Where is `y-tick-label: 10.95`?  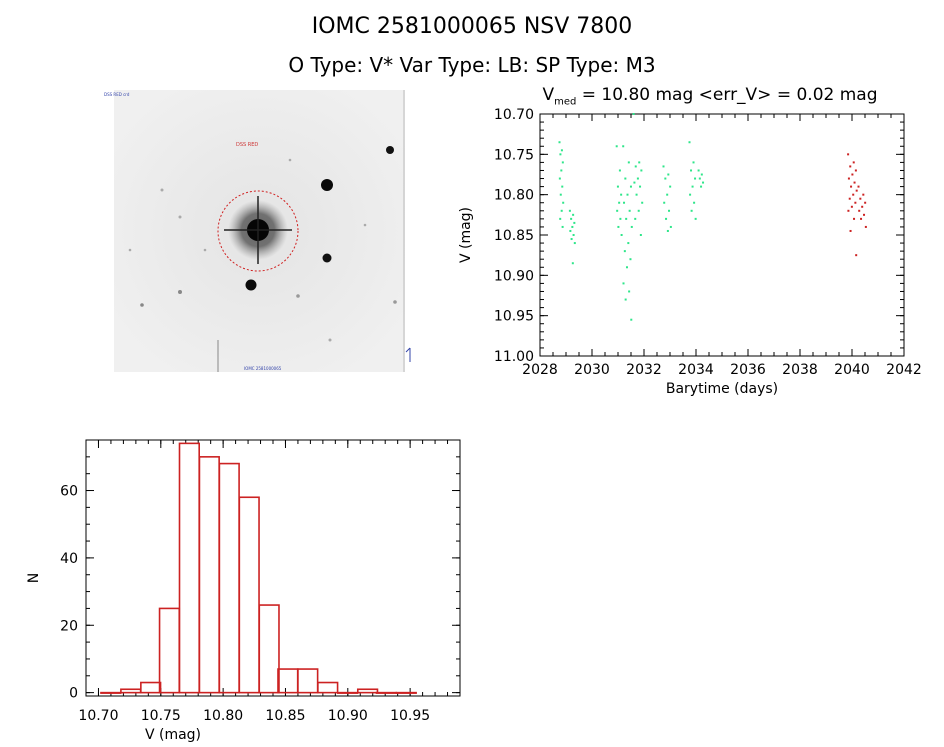 y-tick-label: 10.95 is located at coordinates (514, 317).